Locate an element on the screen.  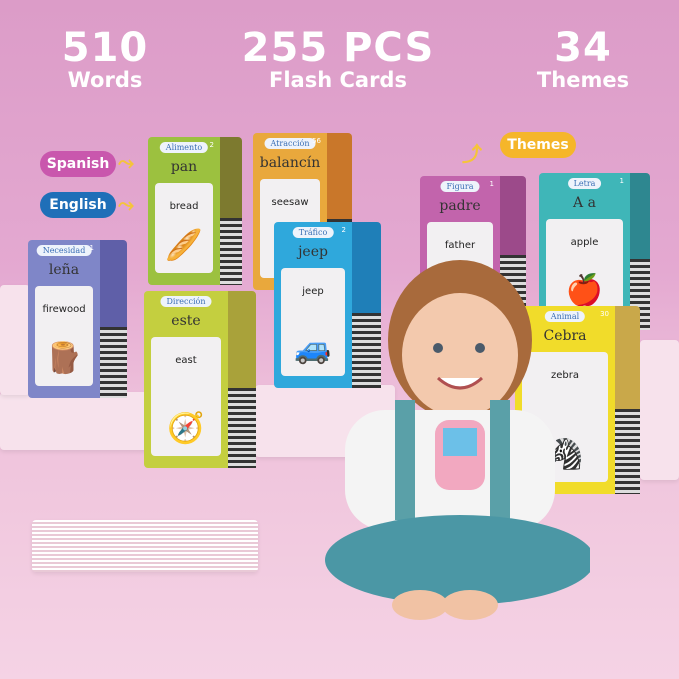
theme-tag: Atracción is located at coordinates (290, 143).